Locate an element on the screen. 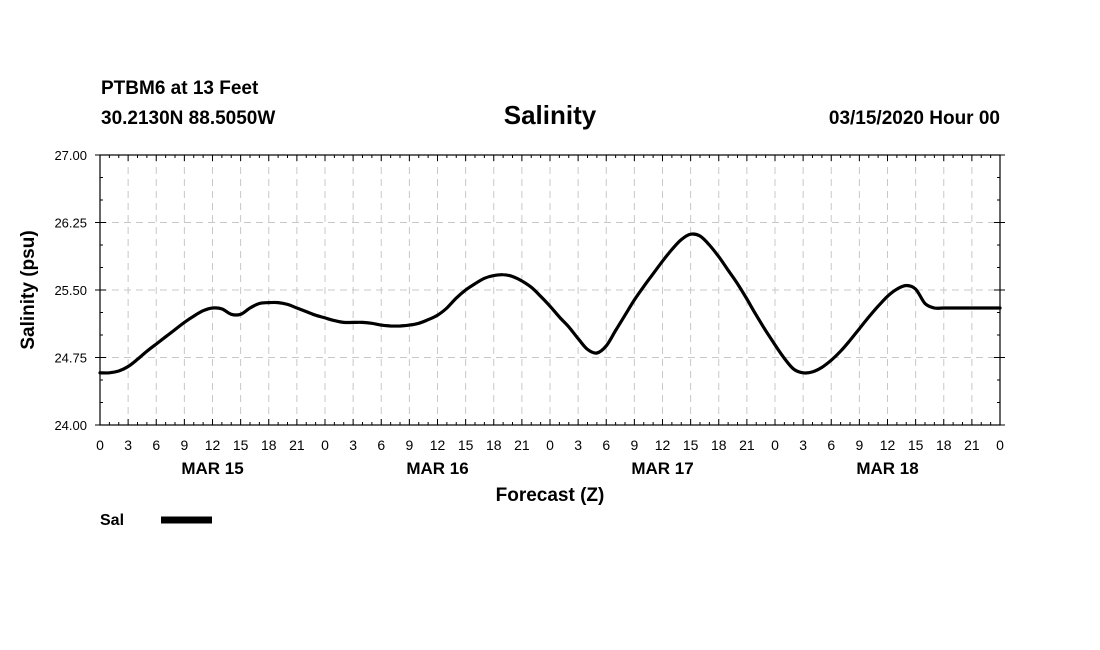 This screenshot has height=650, width=1100. y-tick-label: 27.00 is located at coordinates (70, 155).